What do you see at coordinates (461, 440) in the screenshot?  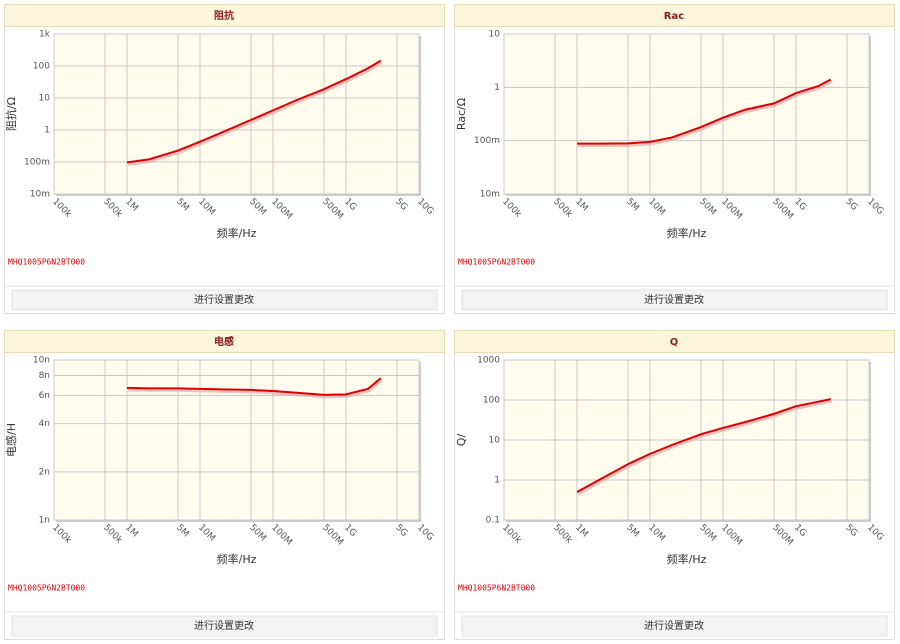 I see `y-axis-label: Q/` at bounding box center [461, 440].